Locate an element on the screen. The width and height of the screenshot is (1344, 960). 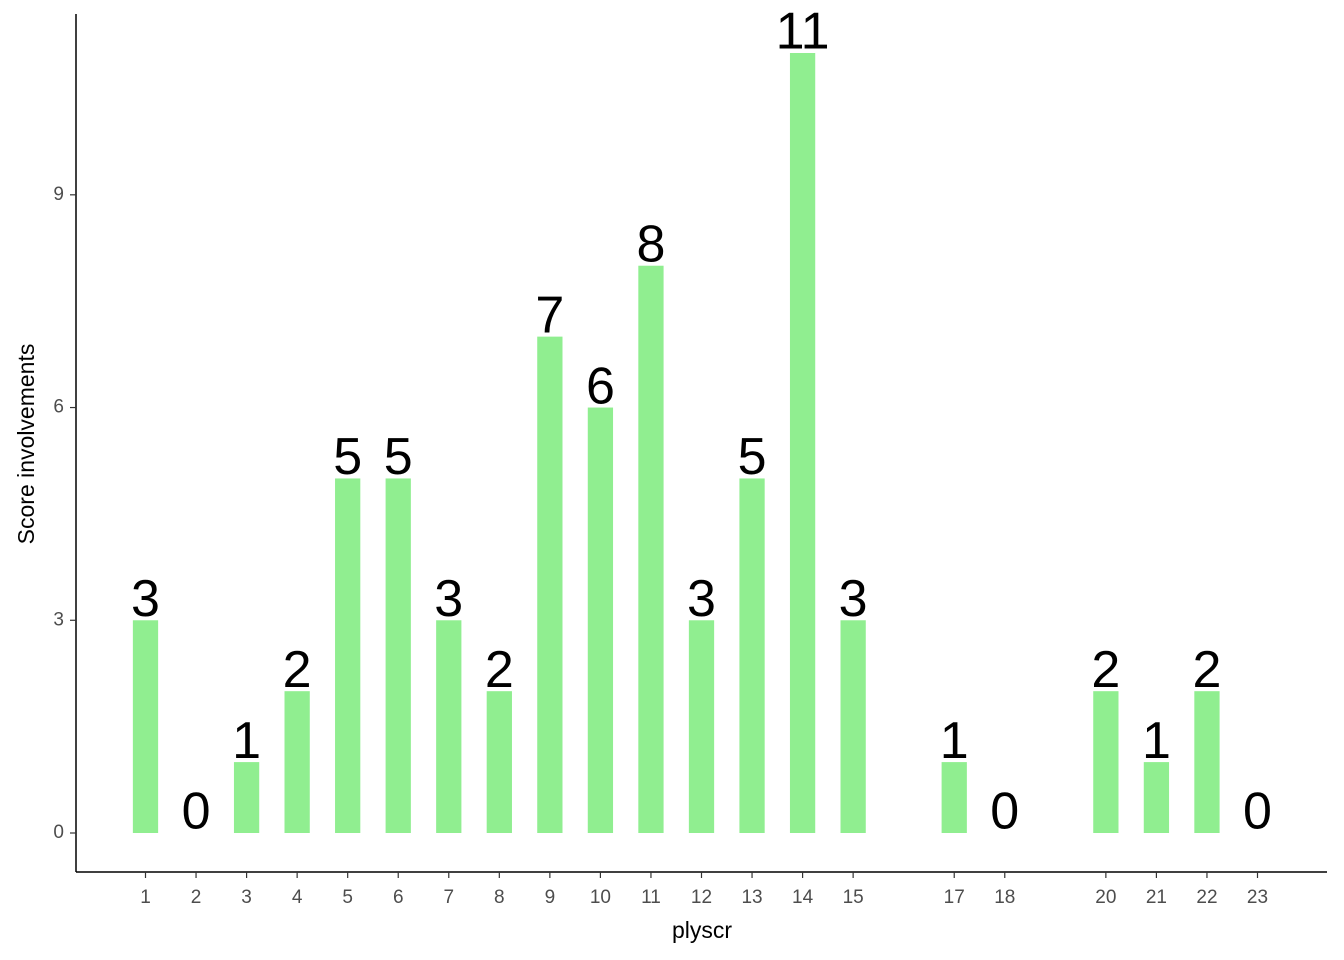
y-tick-label: 9 is located at coordinates (58, 194).